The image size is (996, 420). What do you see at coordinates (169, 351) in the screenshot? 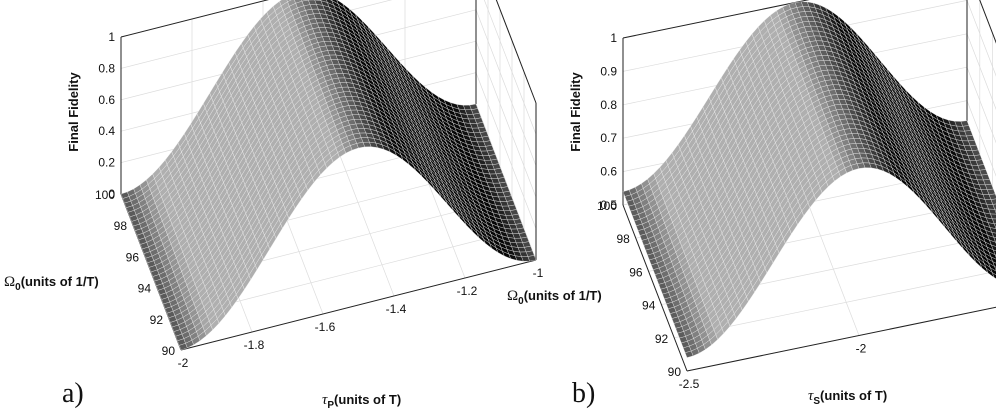
I see `y-tick-label: 90` at bounding box center [169, 351].